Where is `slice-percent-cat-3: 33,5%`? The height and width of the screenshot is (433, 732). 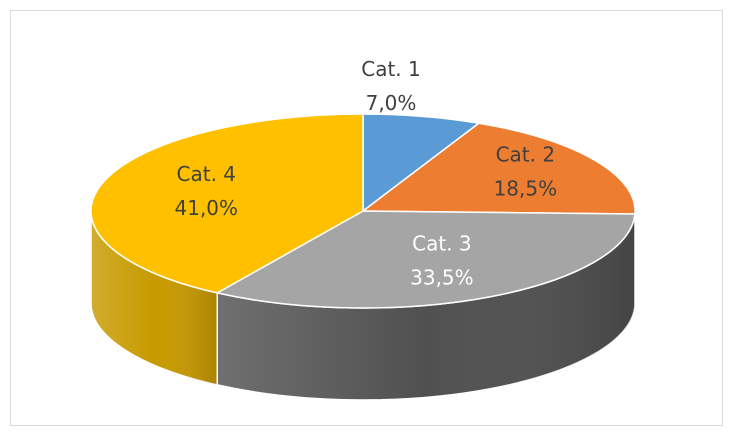
slice-percent-cat-3: 33,5% is located at coordinates (442, 277).